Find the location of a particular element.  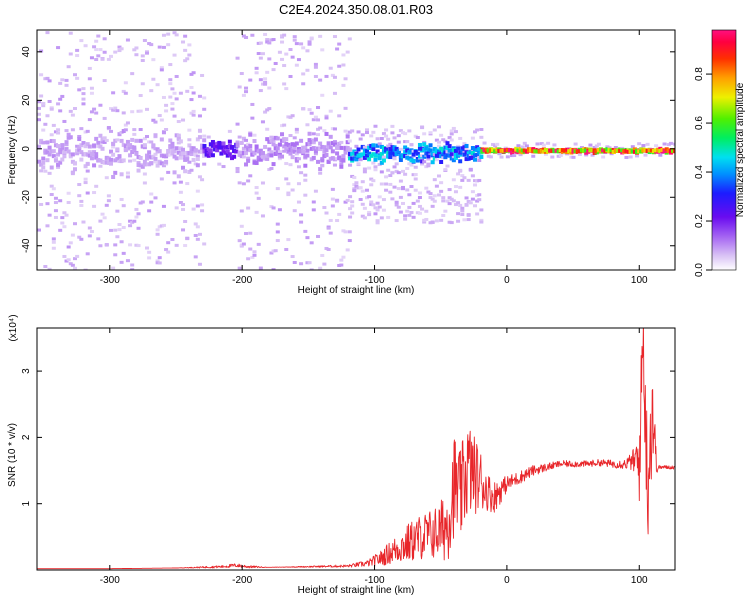

snr-x-tick-label: 0 is located at coordinates (507, 580).